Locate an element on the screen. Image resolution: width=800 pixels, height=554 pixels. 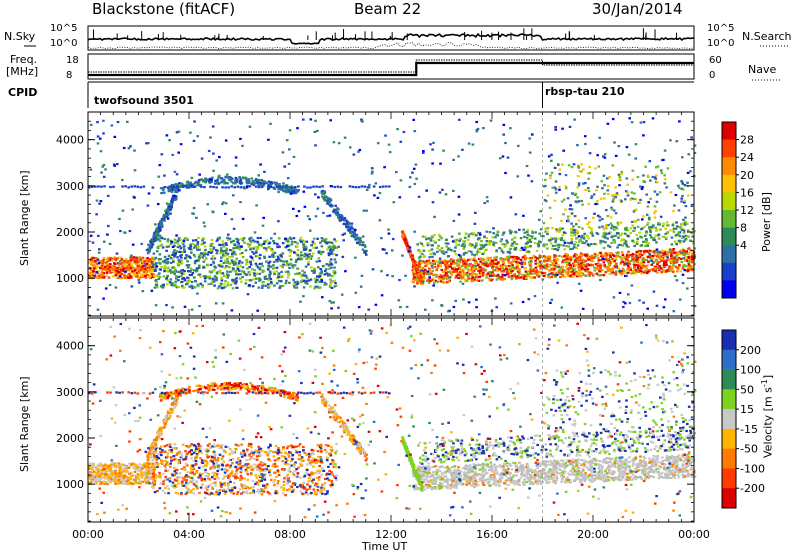
power-colorbar-tick-label: 20 is located at coordinates (747, 175).